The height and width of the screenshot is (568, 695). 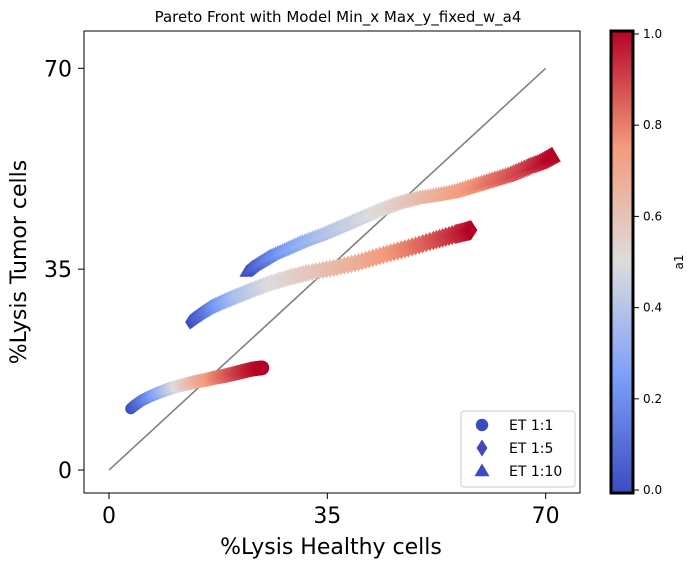 What do you see at coordinates (652, 399) in the screenshot?
I see `colorbar-tick-label: 0.2` at bounding box center [652, 399].